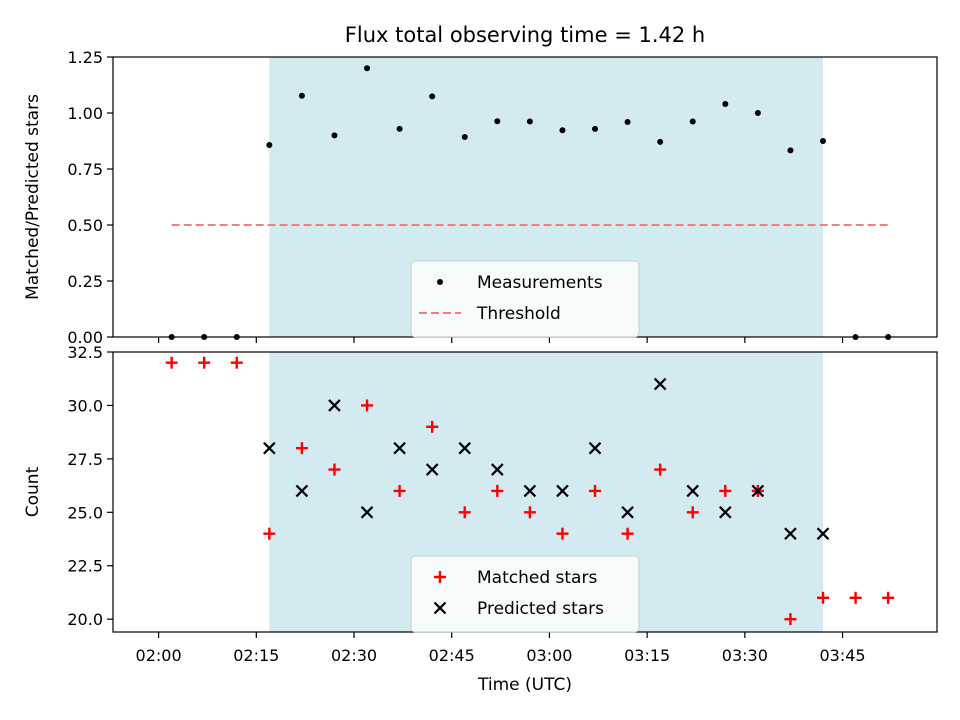 The width and height of the screenshot is (960, 720). I want to click on y-tick-label: 0.50, so click(85, 225).